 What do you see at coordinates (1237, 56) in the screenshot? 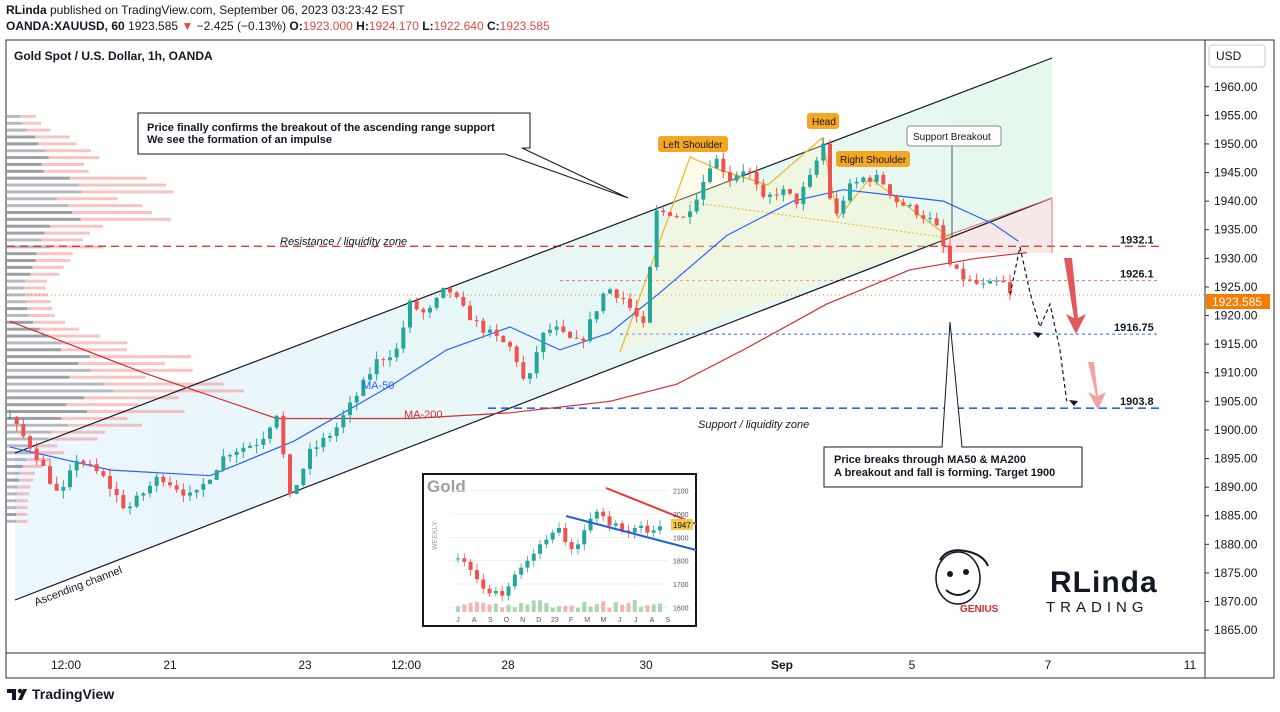
I see `currency-button: USD` at bounding box center [1237, 56].